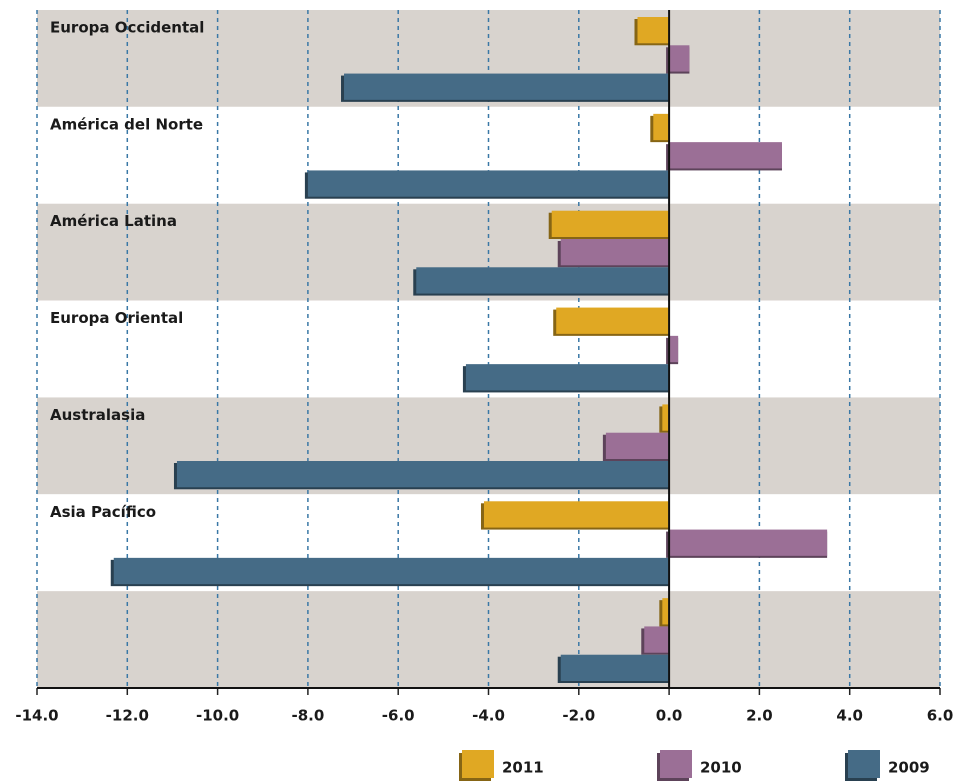 The height and width of the screenshot is (784, 953). I want to click on x-tick-label: -12.0, so click(127, 716).